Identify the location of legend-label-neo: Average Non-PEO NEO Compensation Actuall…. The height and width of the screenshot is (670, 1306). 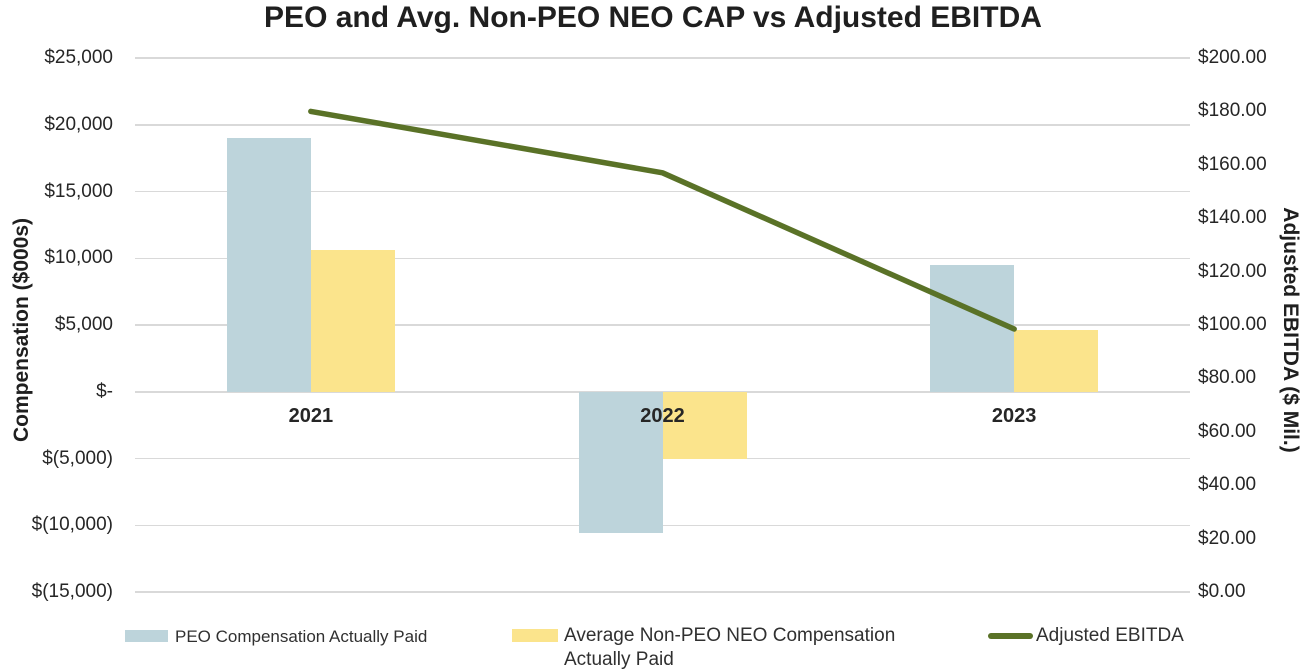
(730, 647).